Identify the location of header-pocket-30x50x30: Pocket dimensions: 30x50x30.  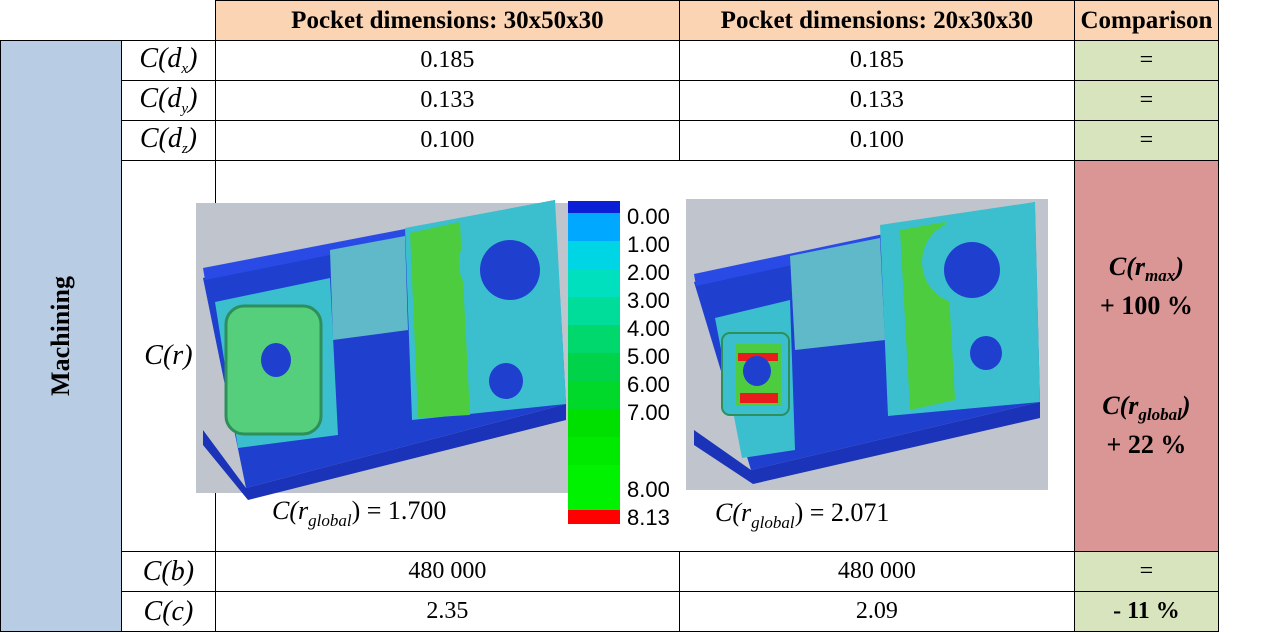
(447, 21).